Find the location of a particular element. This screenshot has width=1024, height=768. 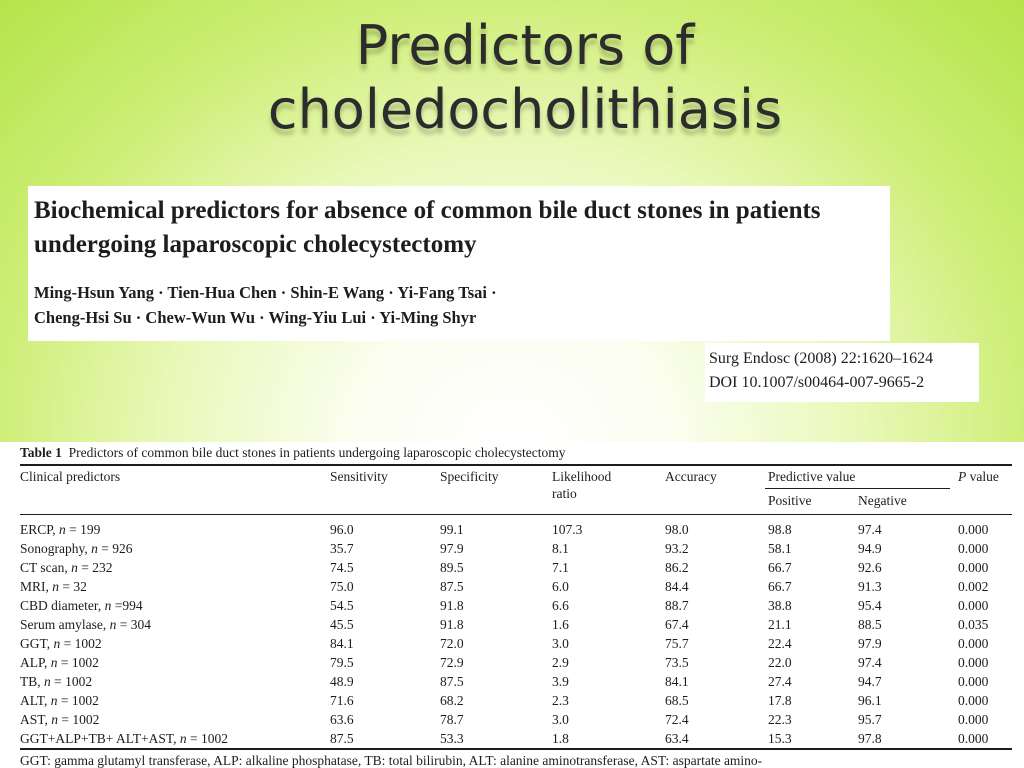

specificity-cell: 99.1 is located at coordinates (452, 529).